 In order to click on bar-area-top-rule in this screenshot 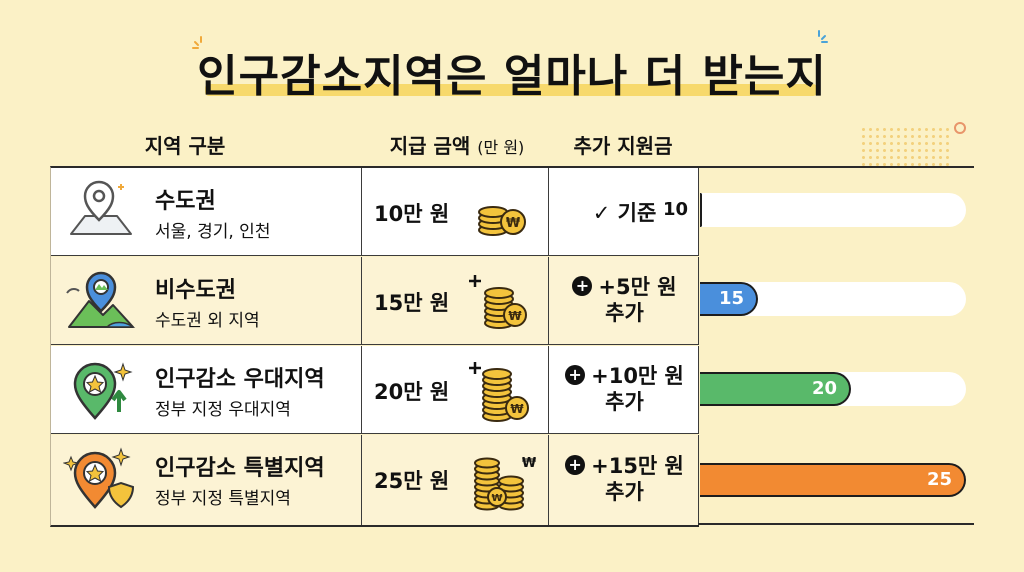, I will do `click(836, 167)`.